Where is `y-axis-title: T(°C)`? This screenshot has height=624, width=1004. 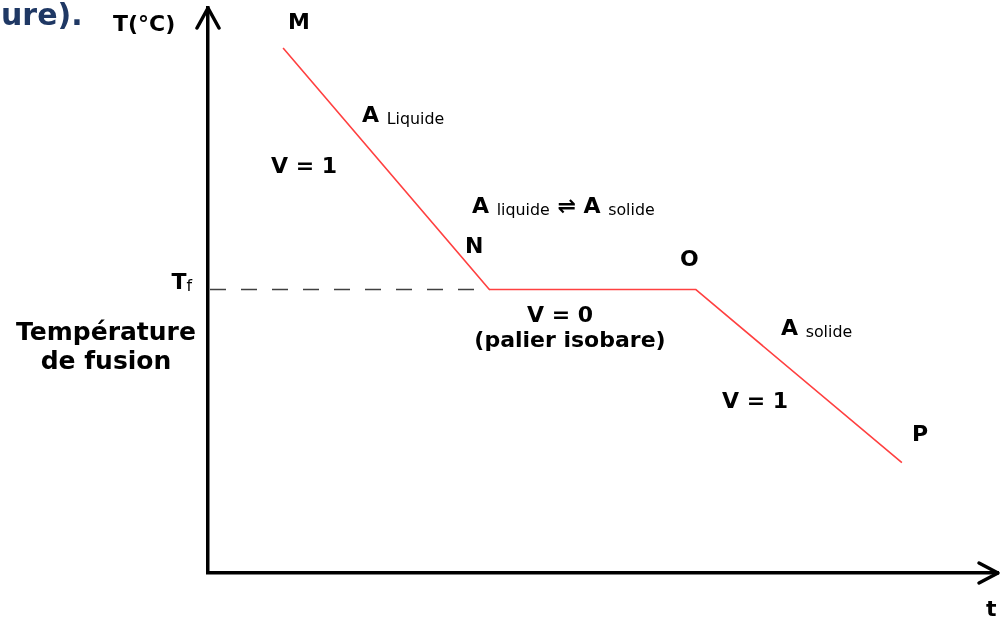 y-axis-title: T(°C) is located at coordinates (144, 23).